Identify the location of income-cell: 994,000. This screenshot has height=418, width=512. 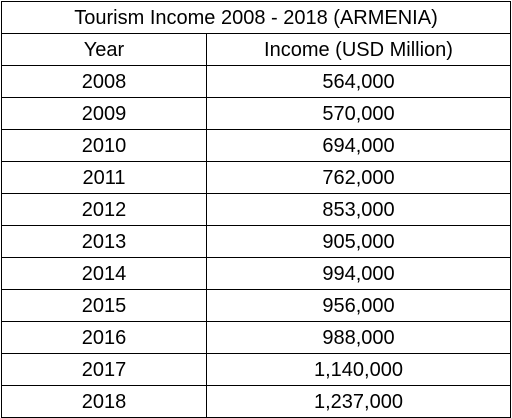
(358, 273).